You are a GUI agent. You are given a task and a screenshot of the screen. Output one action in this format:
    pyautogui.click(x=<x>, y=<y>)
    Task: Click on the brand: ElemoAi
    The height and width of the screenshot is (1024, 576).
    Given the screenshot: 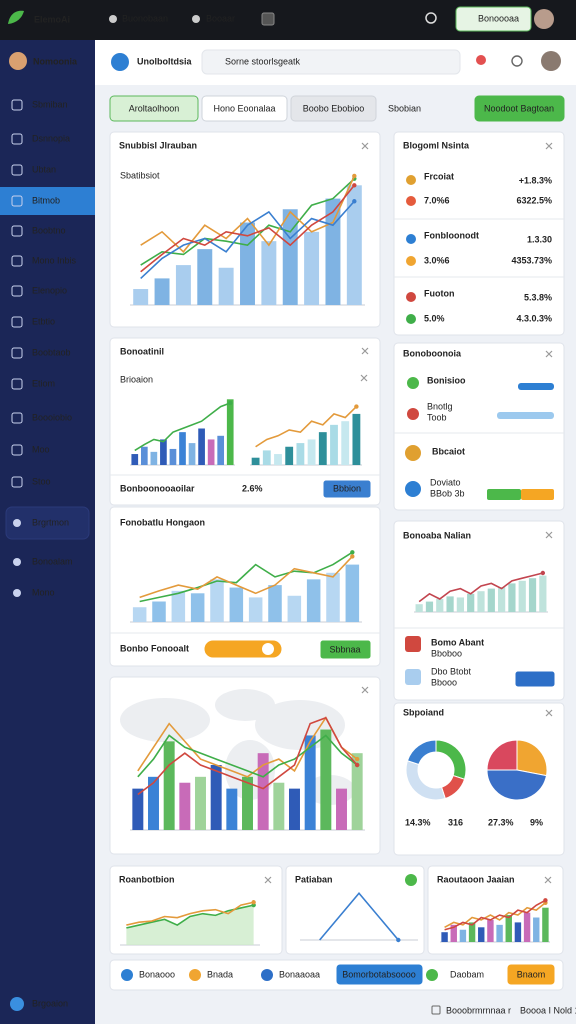 What is the action you would take?
    pyautogui.click(x=52, y=19)
    